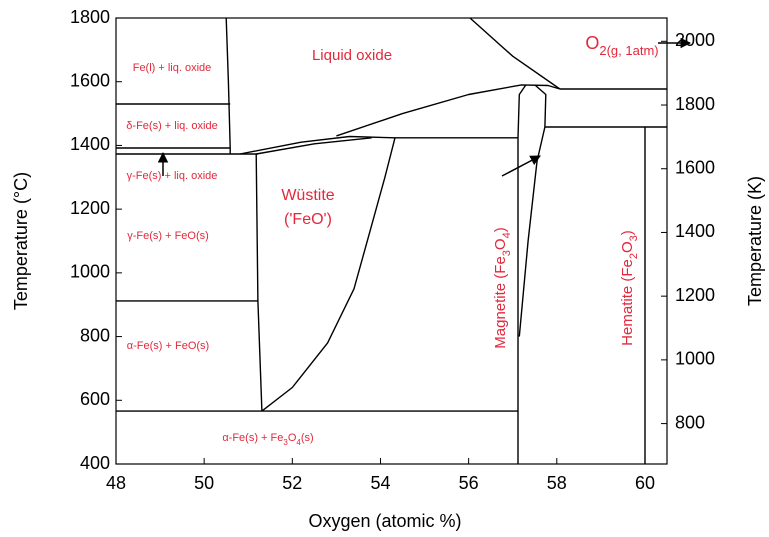 The image size is (769, 537). What do you see at coordinates (695, 104) in the screenshot?
I see `y2-tick-label: 1800` at bounding box center [695, 104].